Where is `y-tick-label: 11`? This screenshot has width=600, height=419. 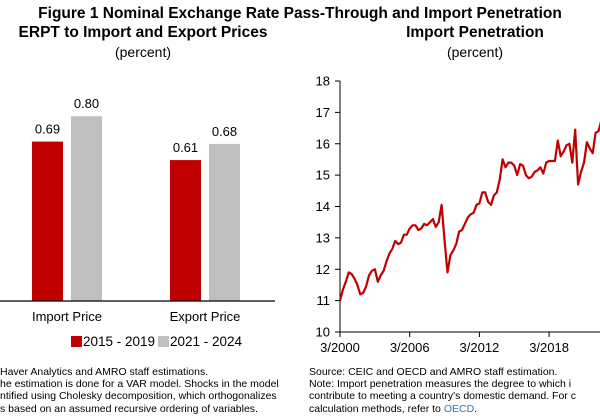
y-tick-label: 11 is located at coordinates (324, 300).